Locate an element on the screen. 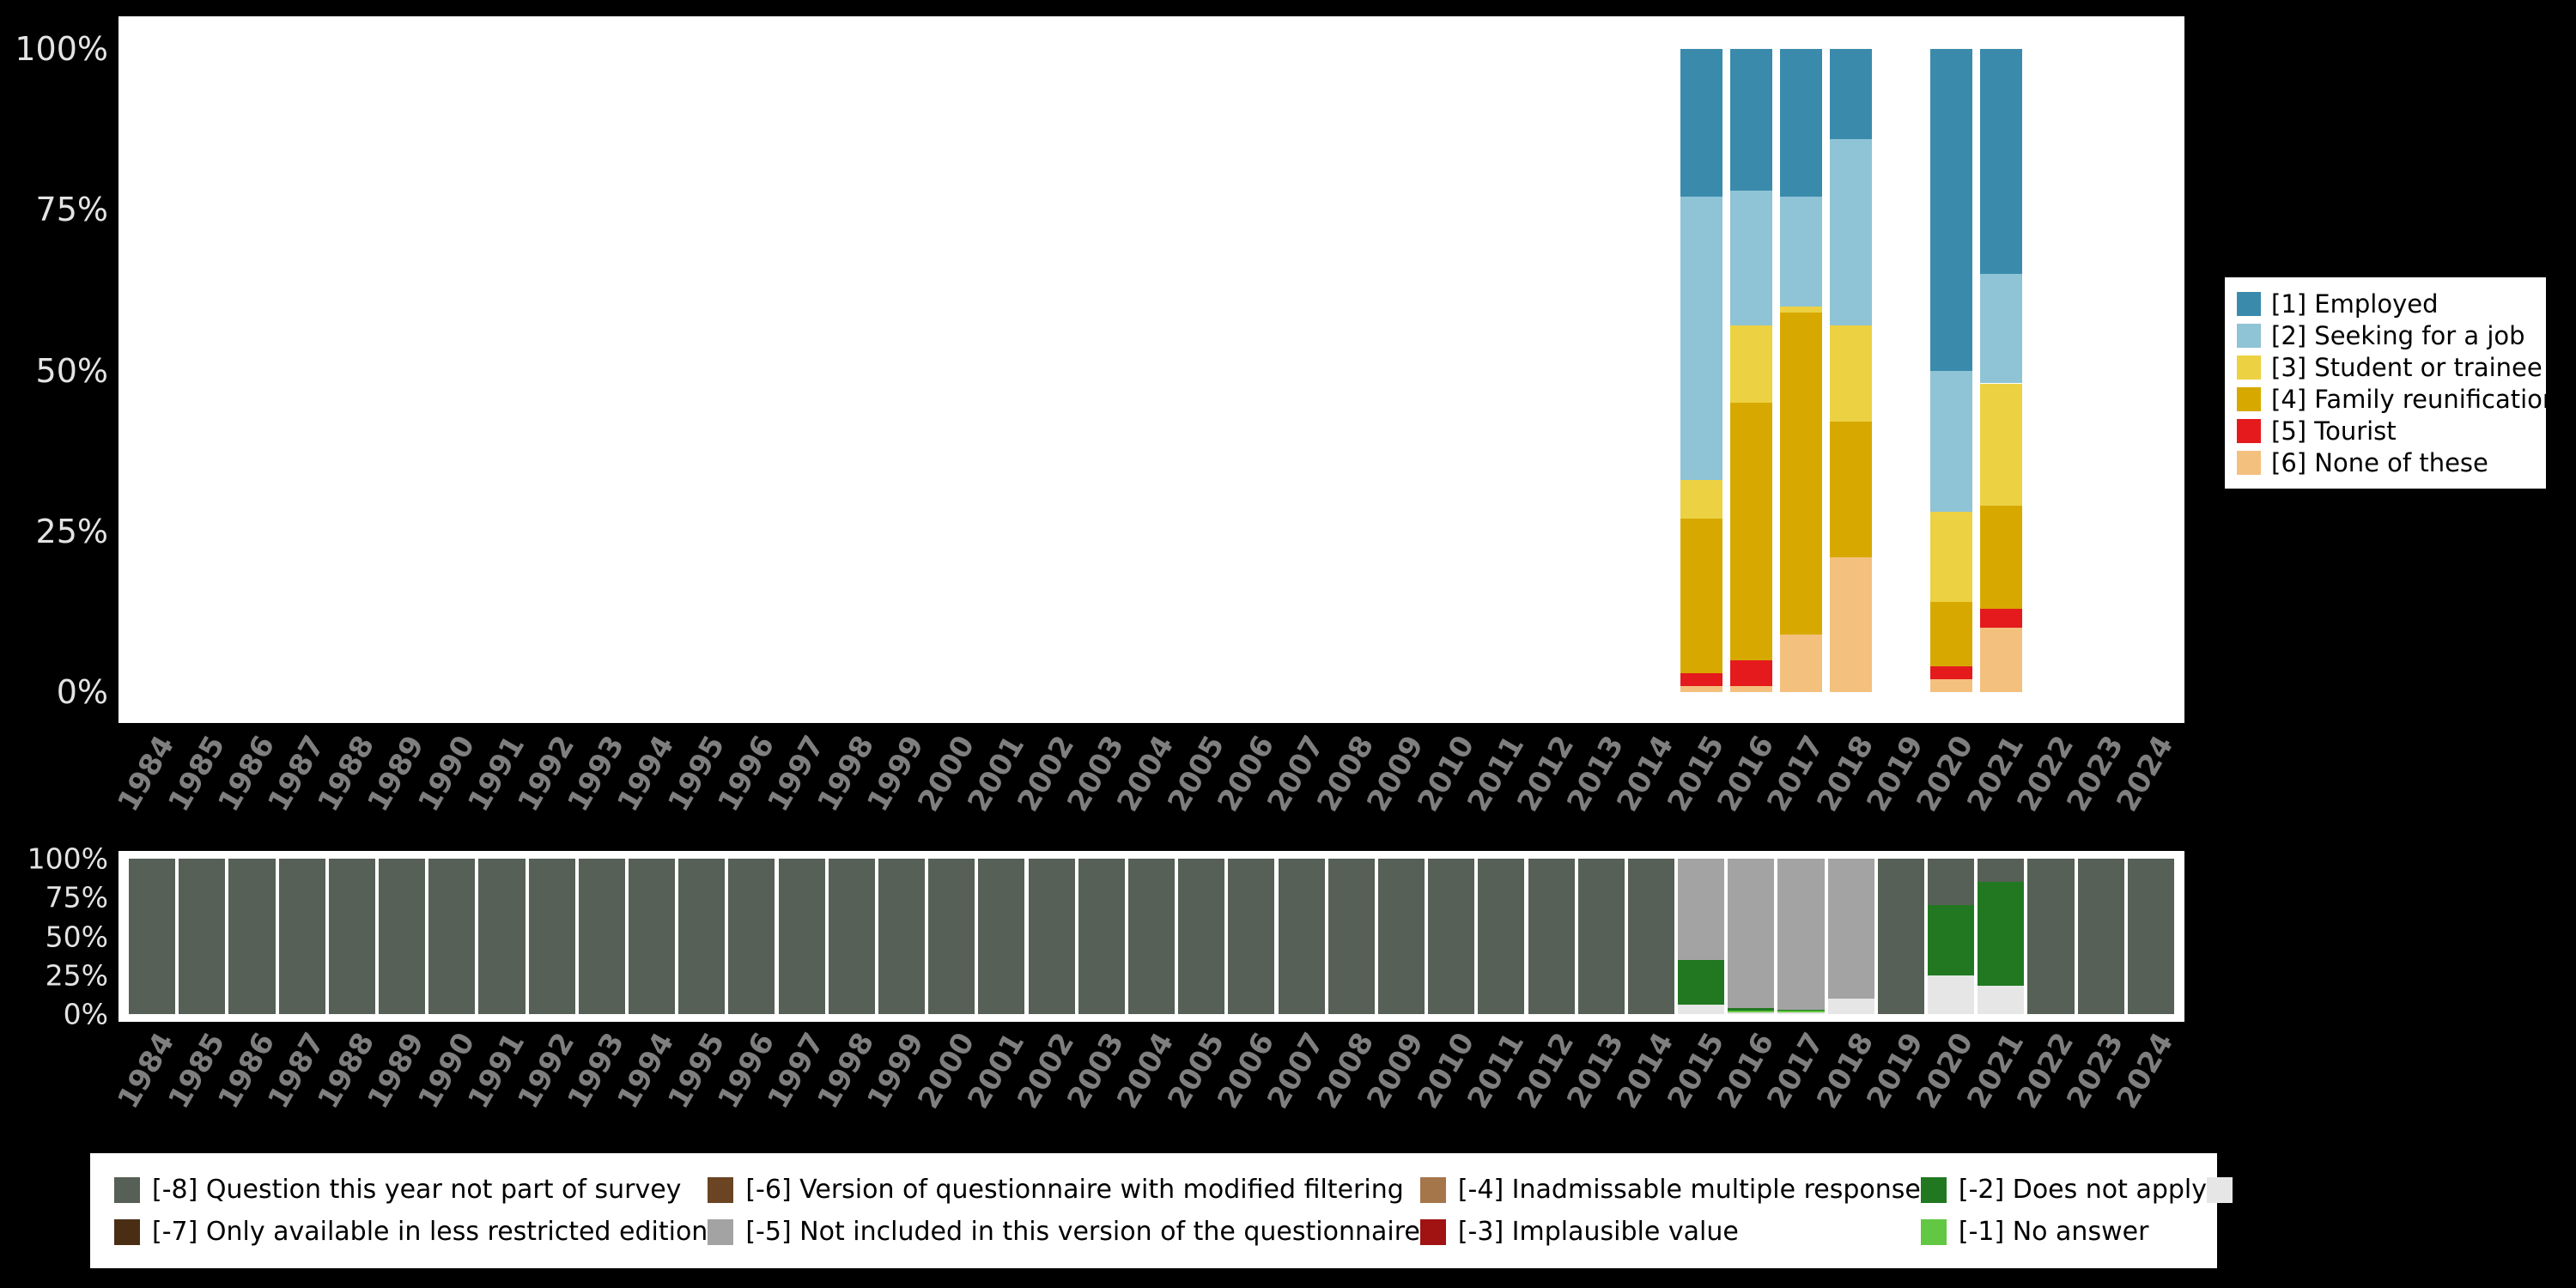 The image size is (2576, 1288). bar-segment-2016--2 is located at coordinates (1751, 1009).